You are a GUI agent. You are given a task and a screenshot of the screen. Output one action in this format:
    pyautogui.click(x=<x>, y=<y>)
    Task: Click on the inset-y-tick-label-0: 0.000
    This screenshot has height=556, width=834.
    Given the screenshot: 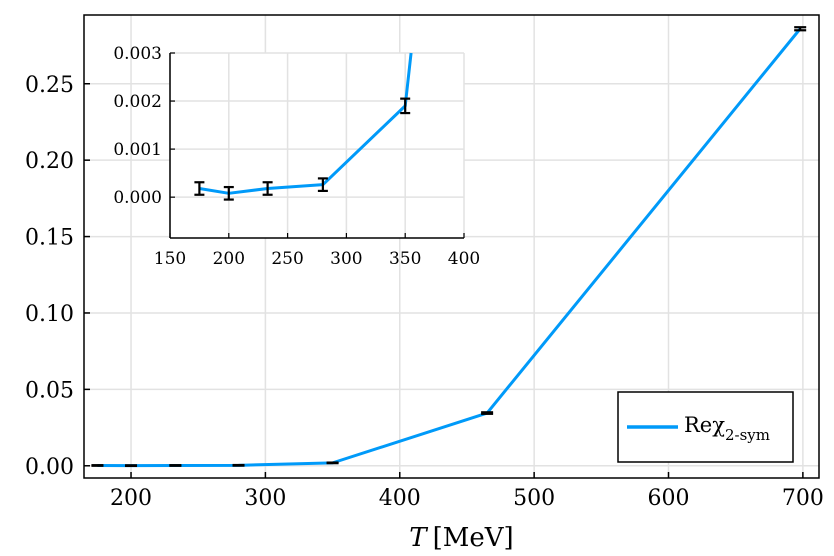 What is the action you would take?
    pyautogui.click(x=137, y=198)
    